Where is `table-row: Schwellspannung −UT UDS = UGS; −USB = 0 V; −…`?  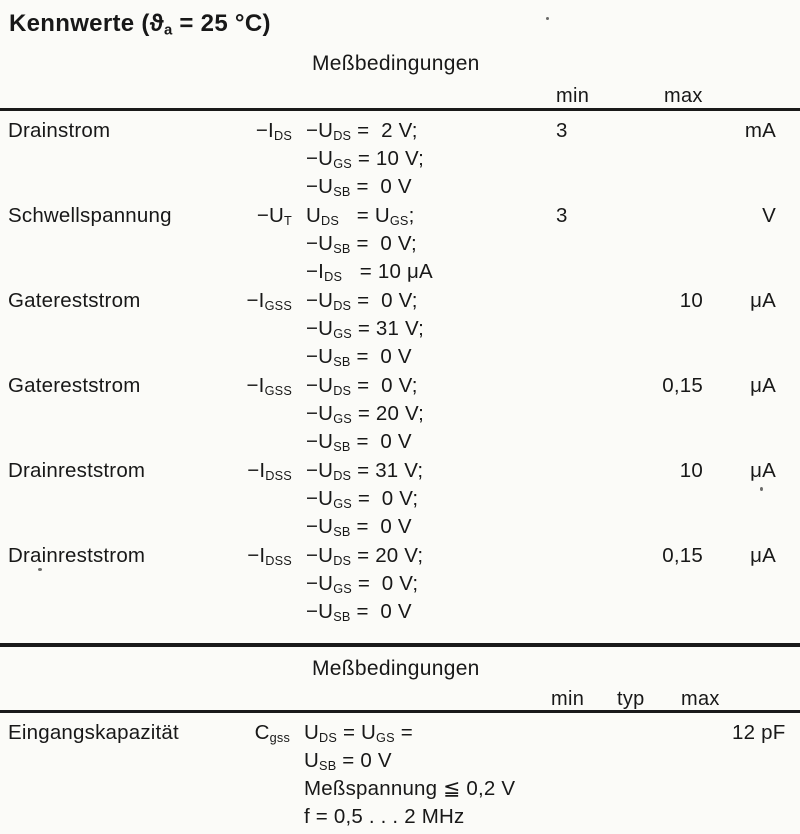
table-row: Schwellspannung −UT UDS = UGS; −USB = 0 V; −… is located at coordinates (400, 244).